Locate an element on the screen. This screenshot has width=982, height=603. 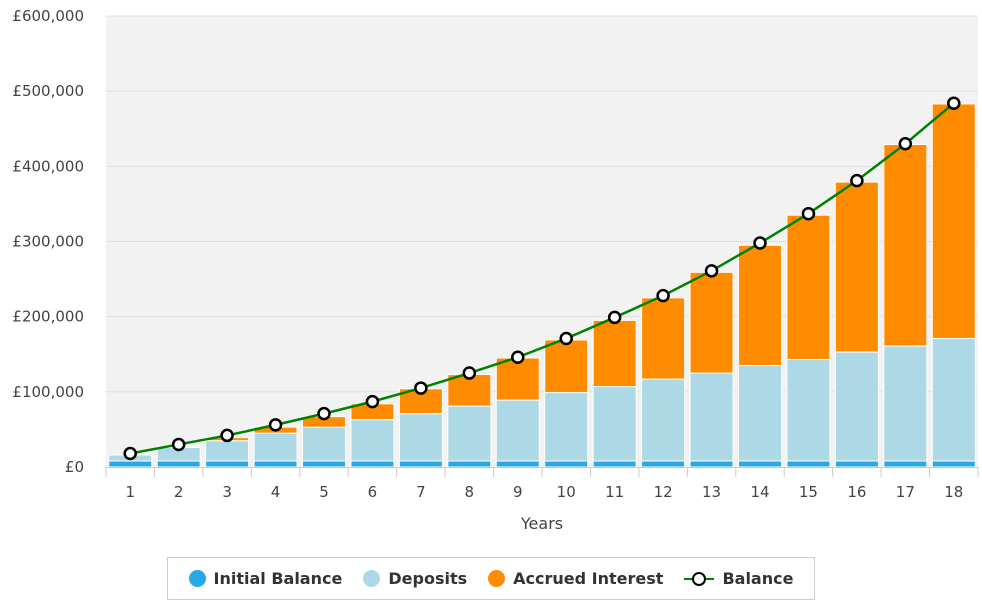
x-tick-label: 2 is located at coordinates (179, 492).